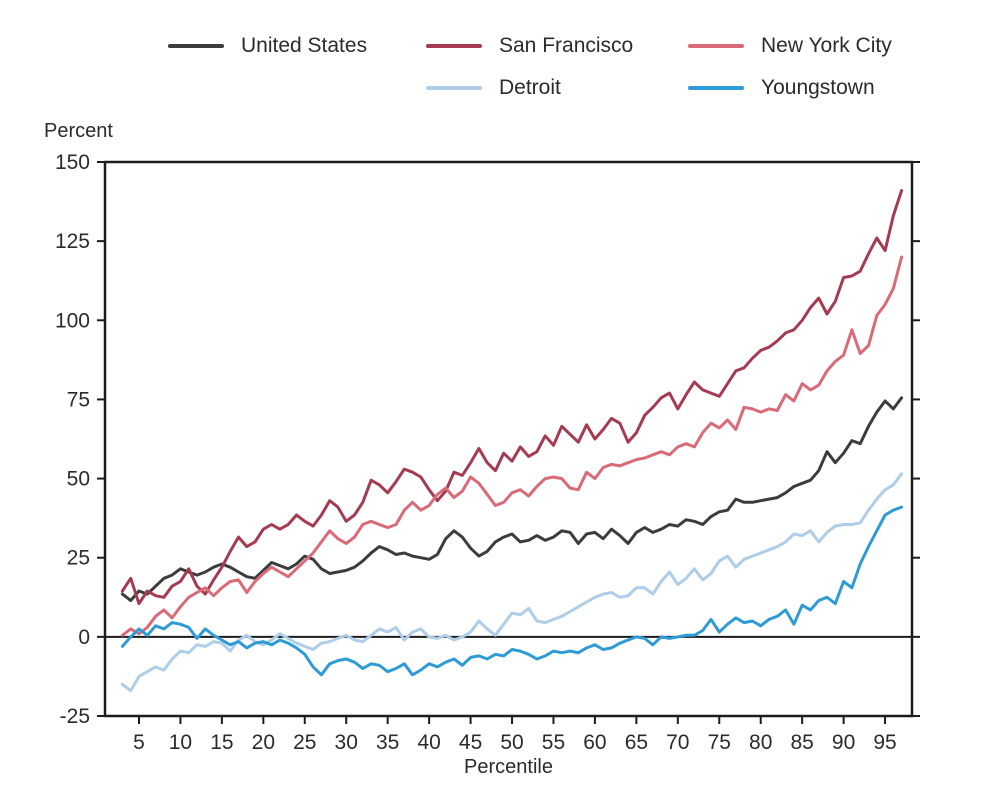  Describe the element at coordinates (387, 742) in the screenshot. I see `x-tick-label: 35` at that location.